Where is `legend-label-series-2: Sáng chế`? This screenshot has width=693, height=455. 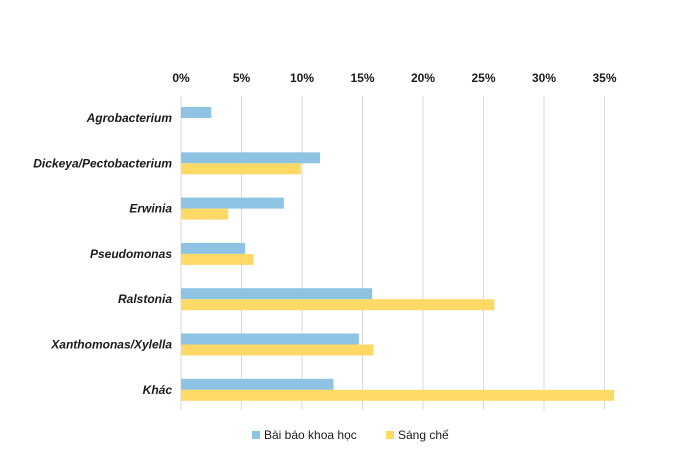
legend-label-series-2: Sáng chế is located at coordinates (423, 435).